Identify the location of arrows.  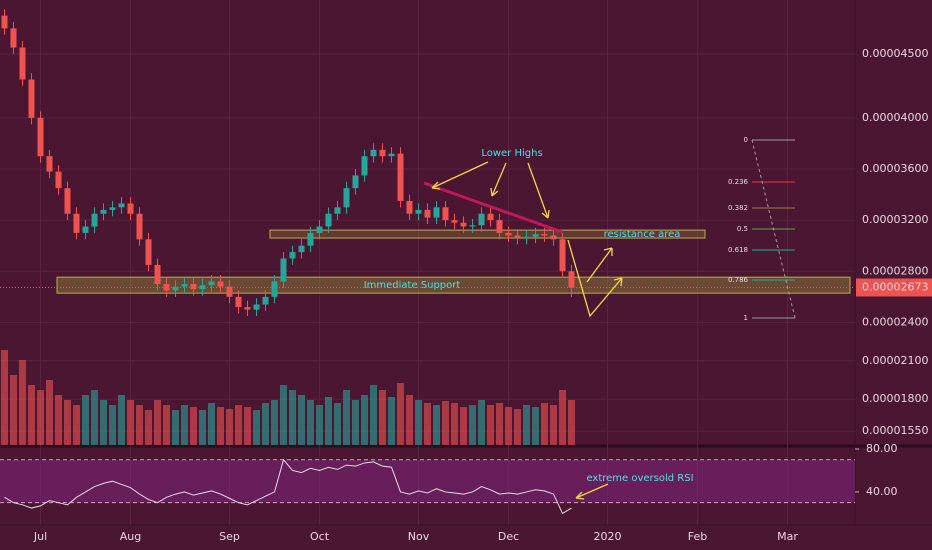
(527, 330).